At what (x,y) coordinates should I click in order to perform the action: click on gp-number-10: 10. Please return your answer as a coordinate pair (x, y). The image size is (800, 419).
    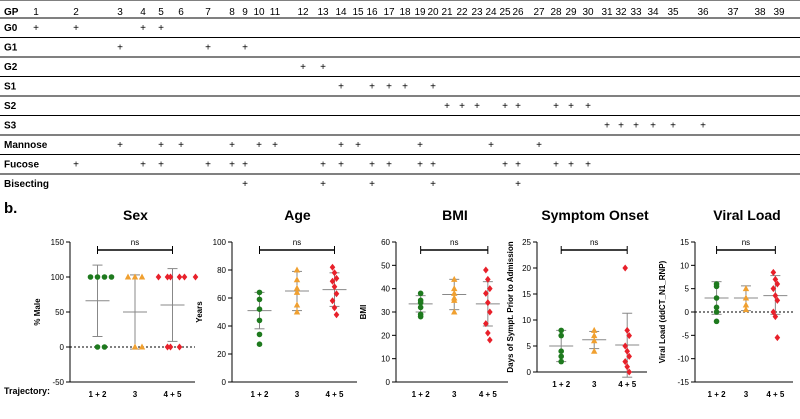
    Looking at the image, I should click on (259, 12).